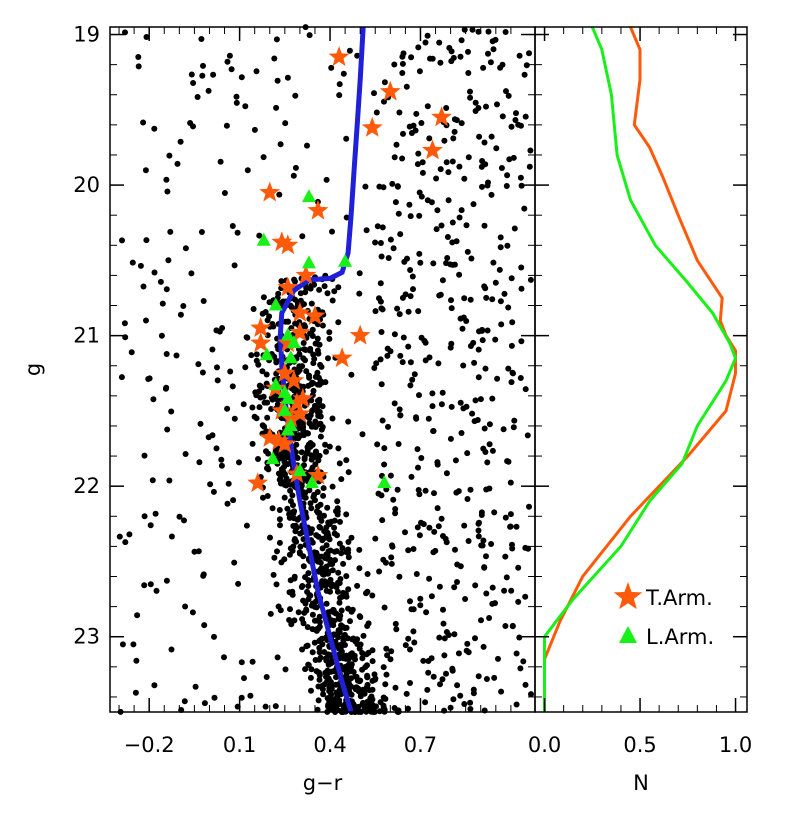 The height and width of the screenshot is (818, 802). I want to click on density-x-tick-label: 0.5, so click(639, 745).